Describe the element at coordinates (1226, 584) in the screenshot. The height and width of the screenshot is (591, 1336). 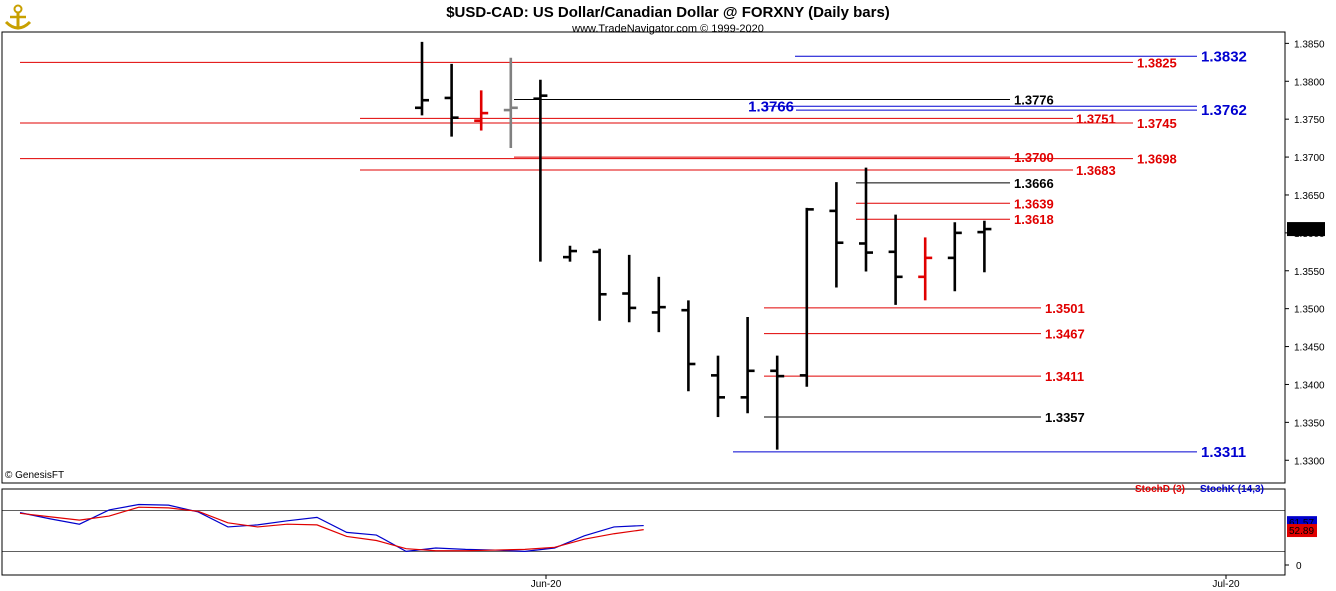
I see `x-tick-label: Jul-20` at that location.